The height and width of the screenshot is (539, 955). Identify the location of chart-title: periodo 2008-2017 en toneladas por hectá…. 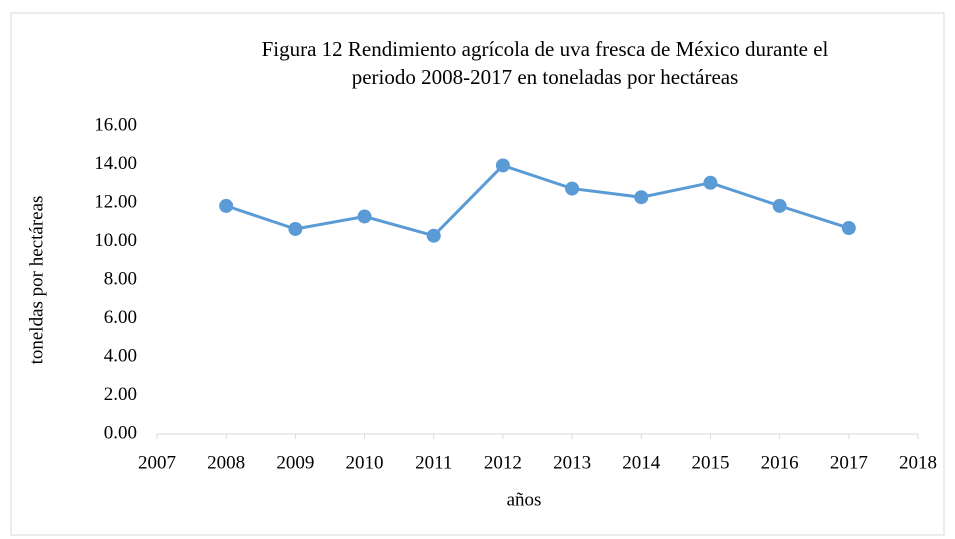
(545, 77).